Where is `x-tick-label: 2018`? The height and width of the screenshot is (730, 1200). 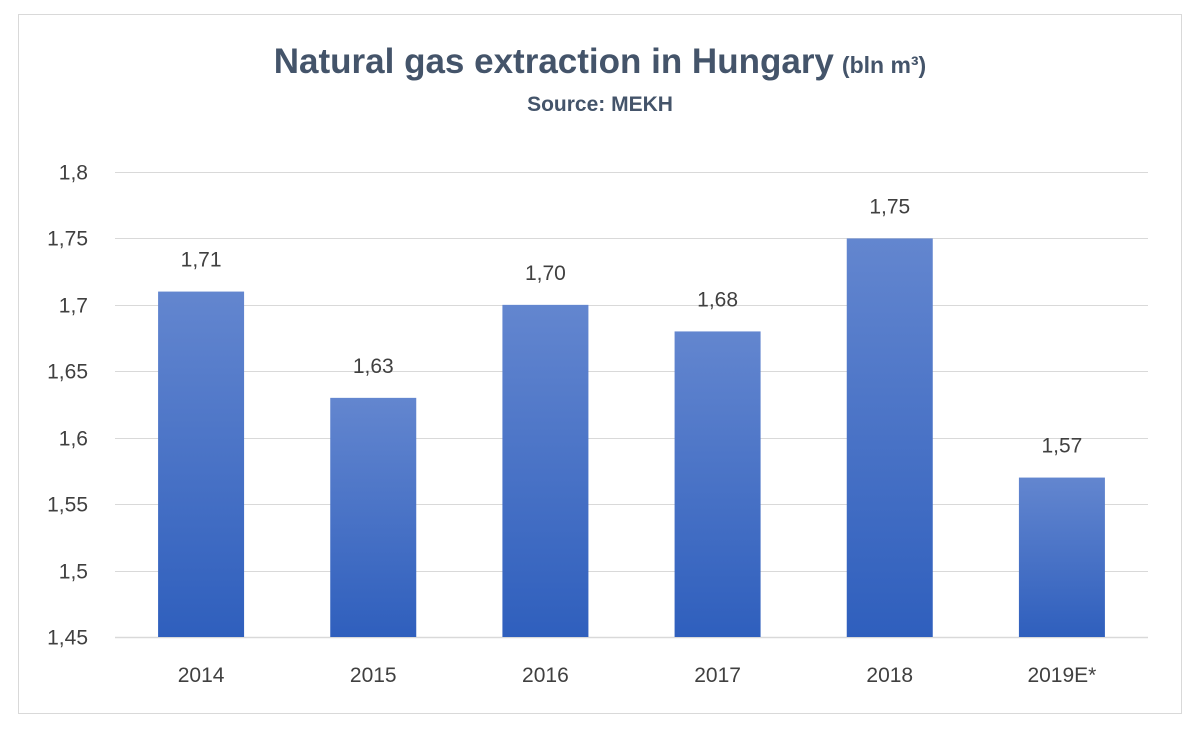
x-tick-label: 2018 is located at coordinates (889, 675).